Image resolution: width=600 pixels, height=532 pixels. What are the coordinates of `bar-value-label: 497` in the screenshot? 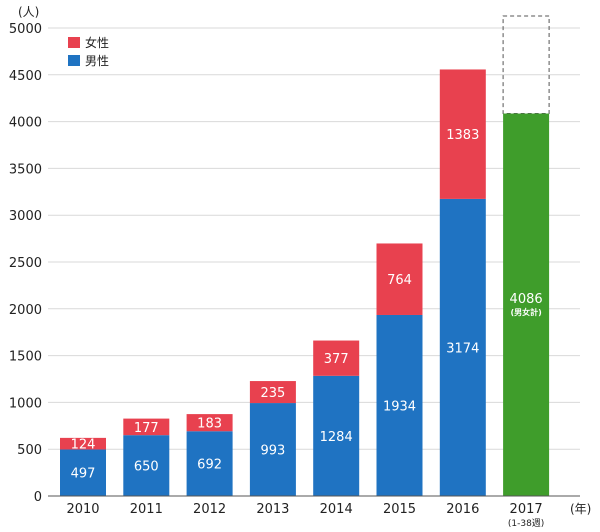 It's located at (83, 474).